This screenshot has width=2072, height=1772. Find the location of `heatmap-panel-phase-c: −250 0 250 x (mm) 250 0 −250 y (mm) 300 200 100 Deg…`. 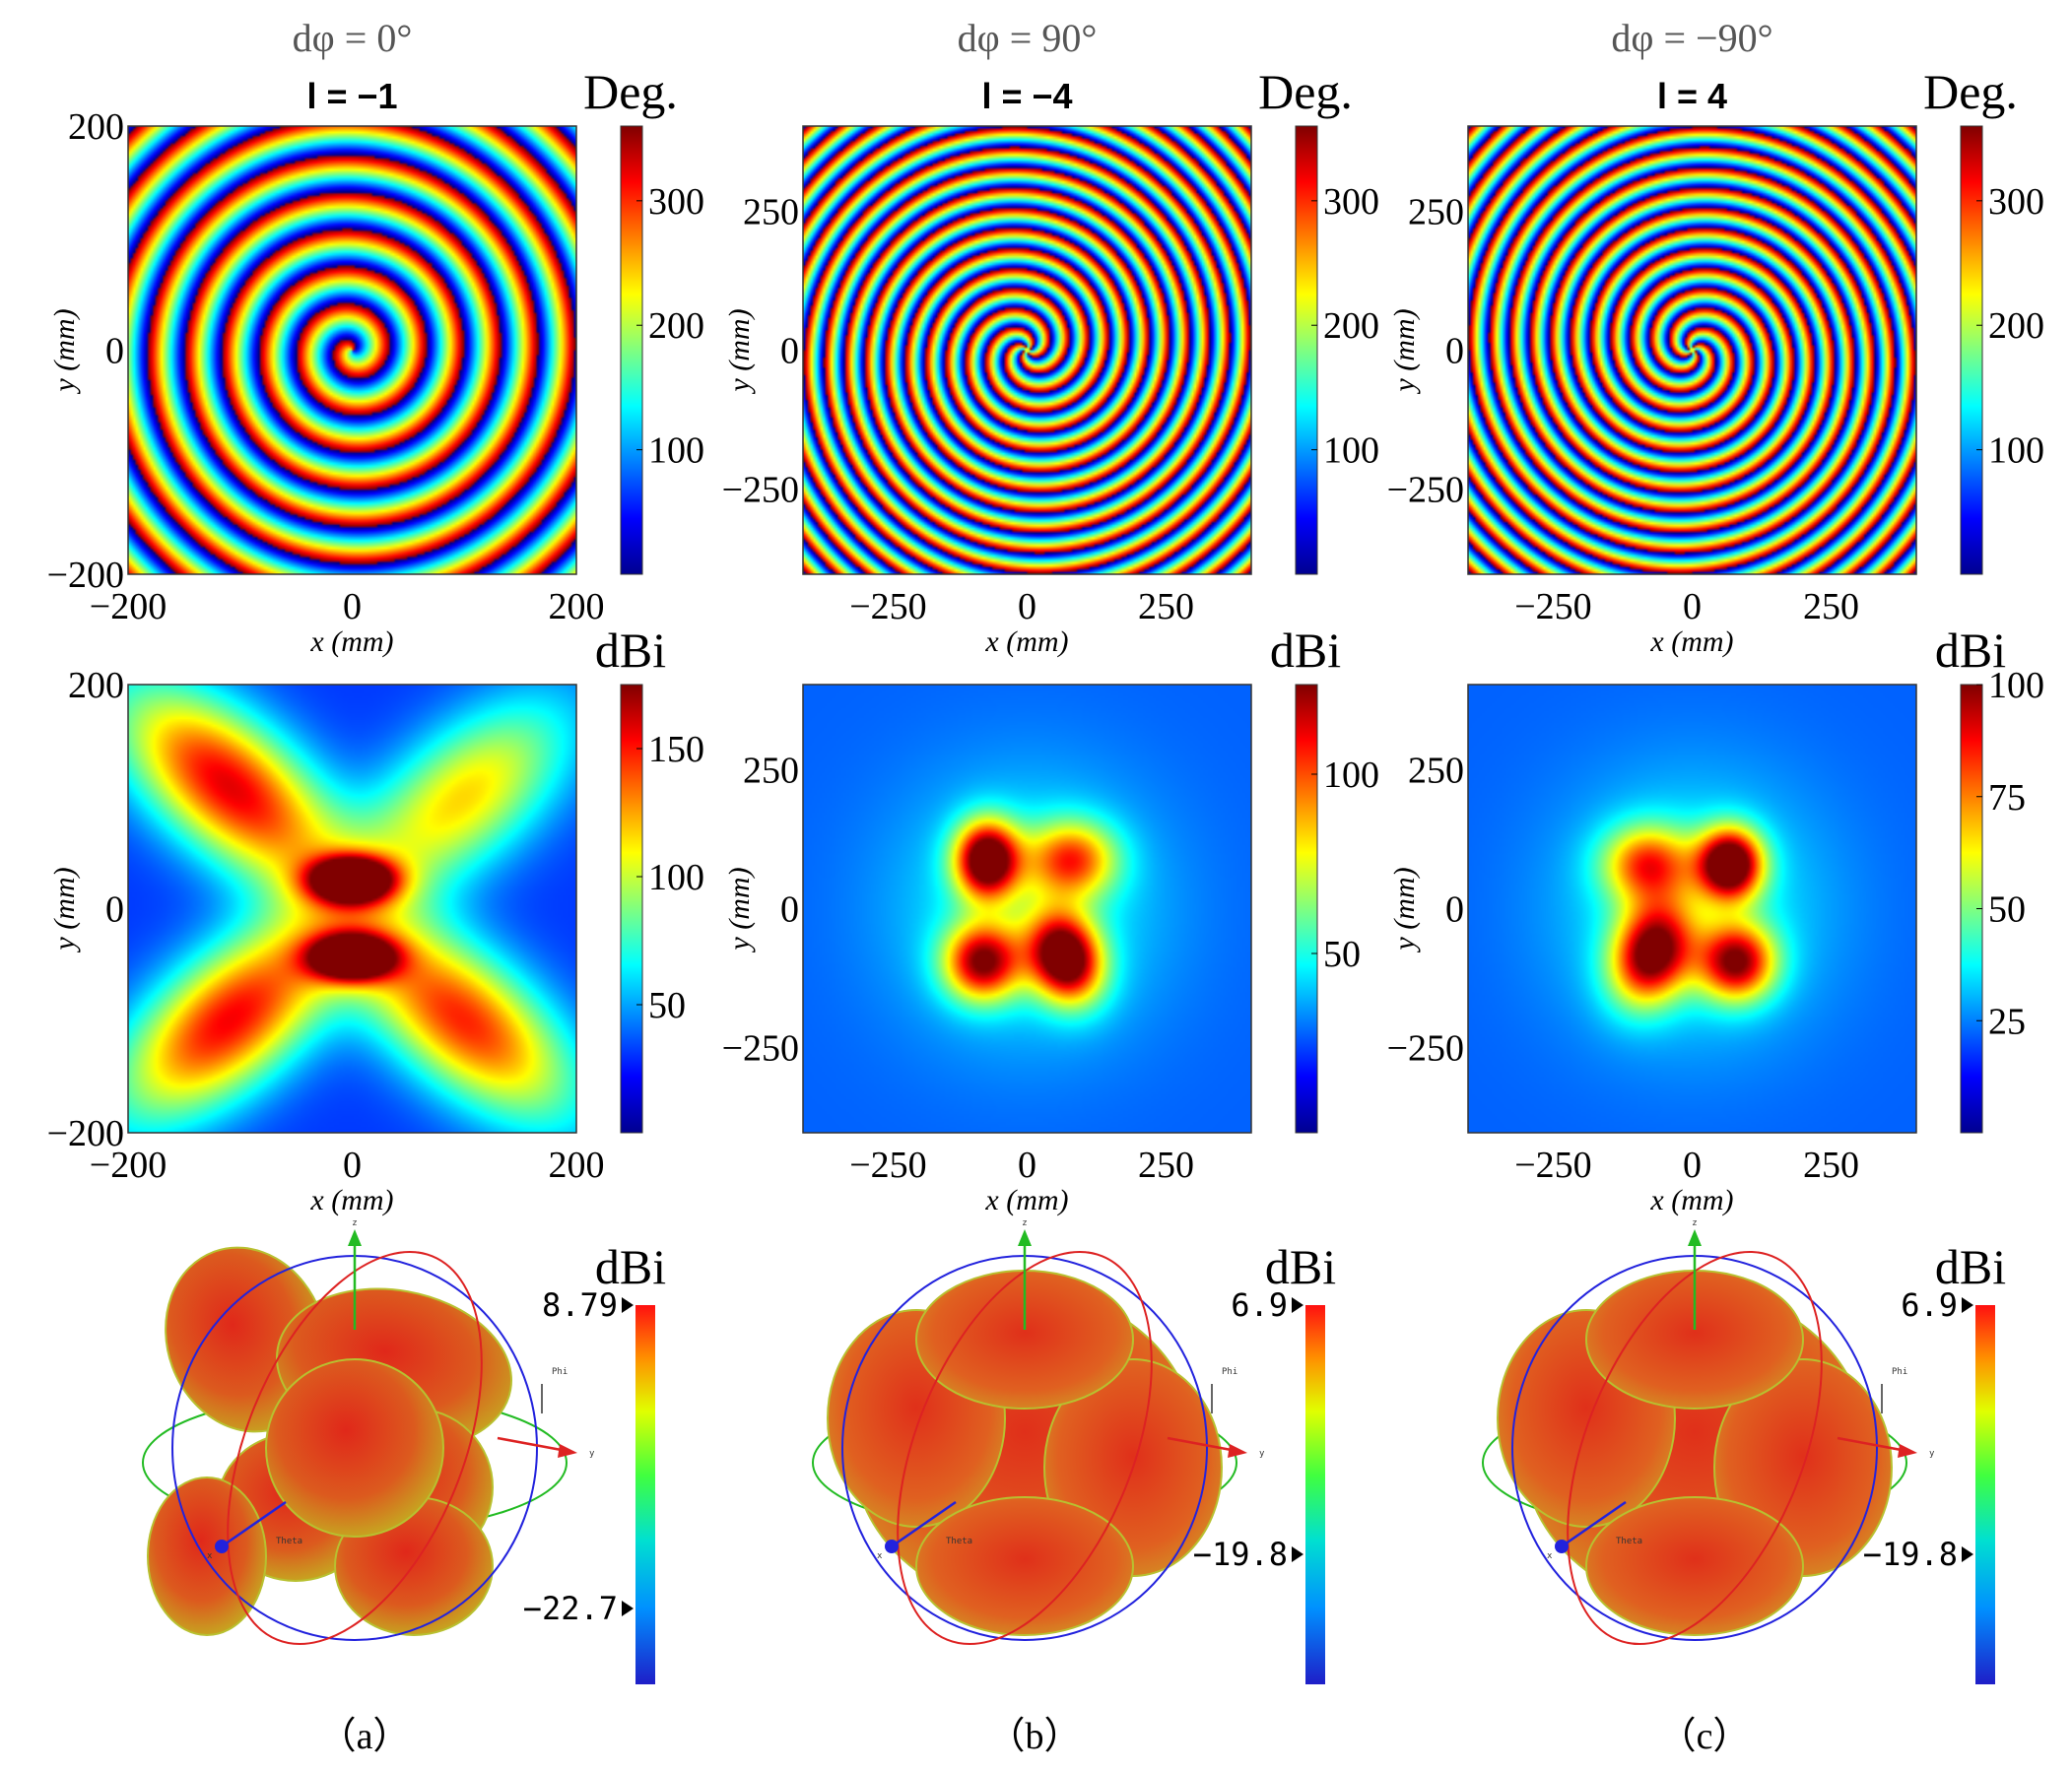

heatmap-panel-phase-c: −250 0 250 x (mm) 250 0 −250 y (mm) 300 200 100 Deg… is located at coordinates (1716, 337).